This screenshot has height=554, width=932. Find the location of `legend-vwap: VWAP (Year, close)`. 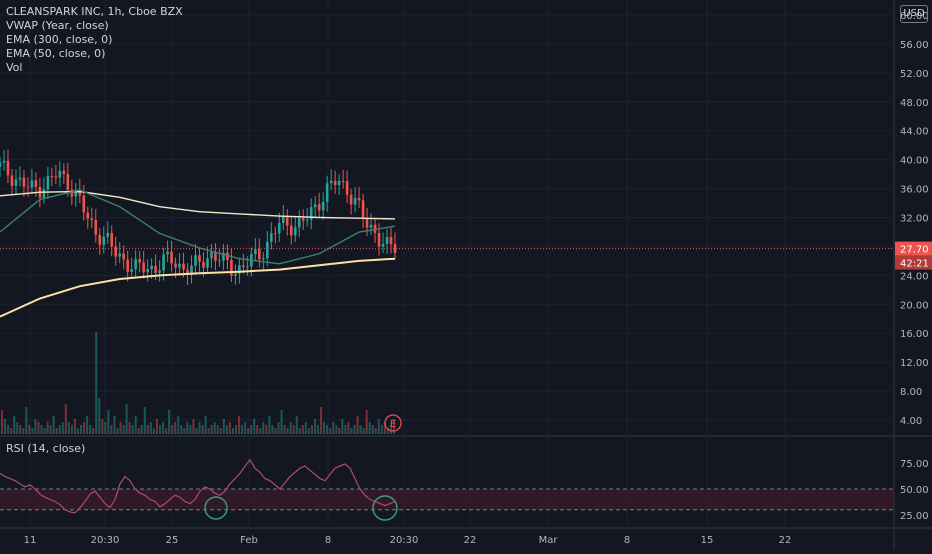

legend-vwap: VWAP (Year, close) is located at coordinates (57, 25).